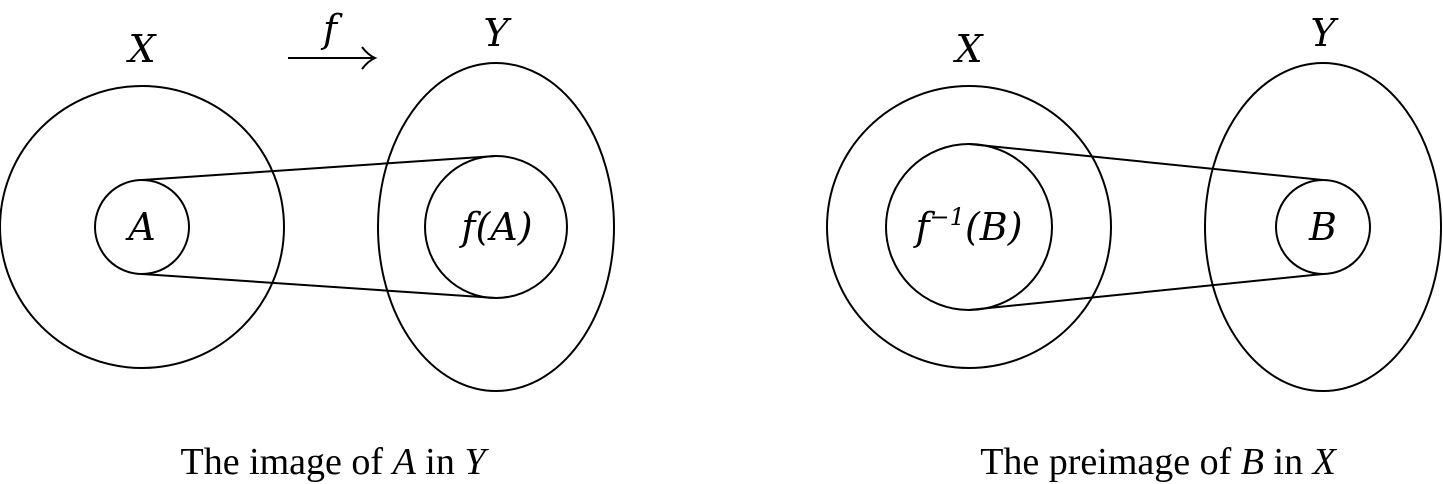 This screenshot has height=484, width=1443. What do you see at coordinates (1288, 462) in the screenshot?
I see `preimage-caption-middle: in` at bounding box center [1288, 462].